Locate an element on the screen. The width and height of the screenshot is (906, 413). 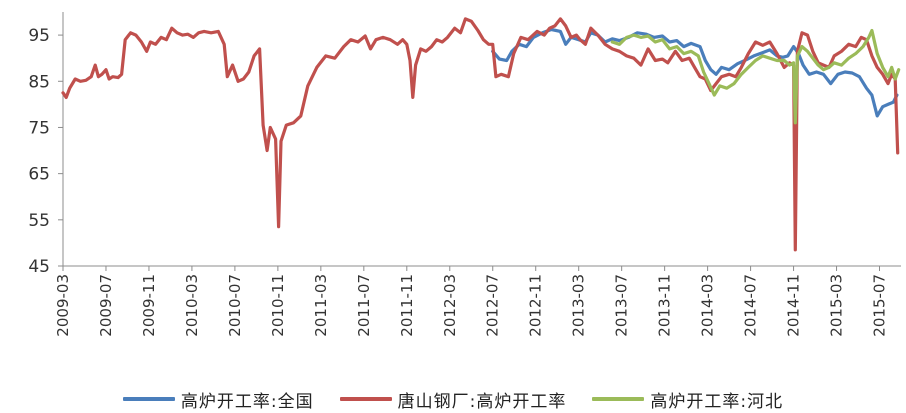
x-tick-label: 2014-03 is located at coordinates (708, 305).